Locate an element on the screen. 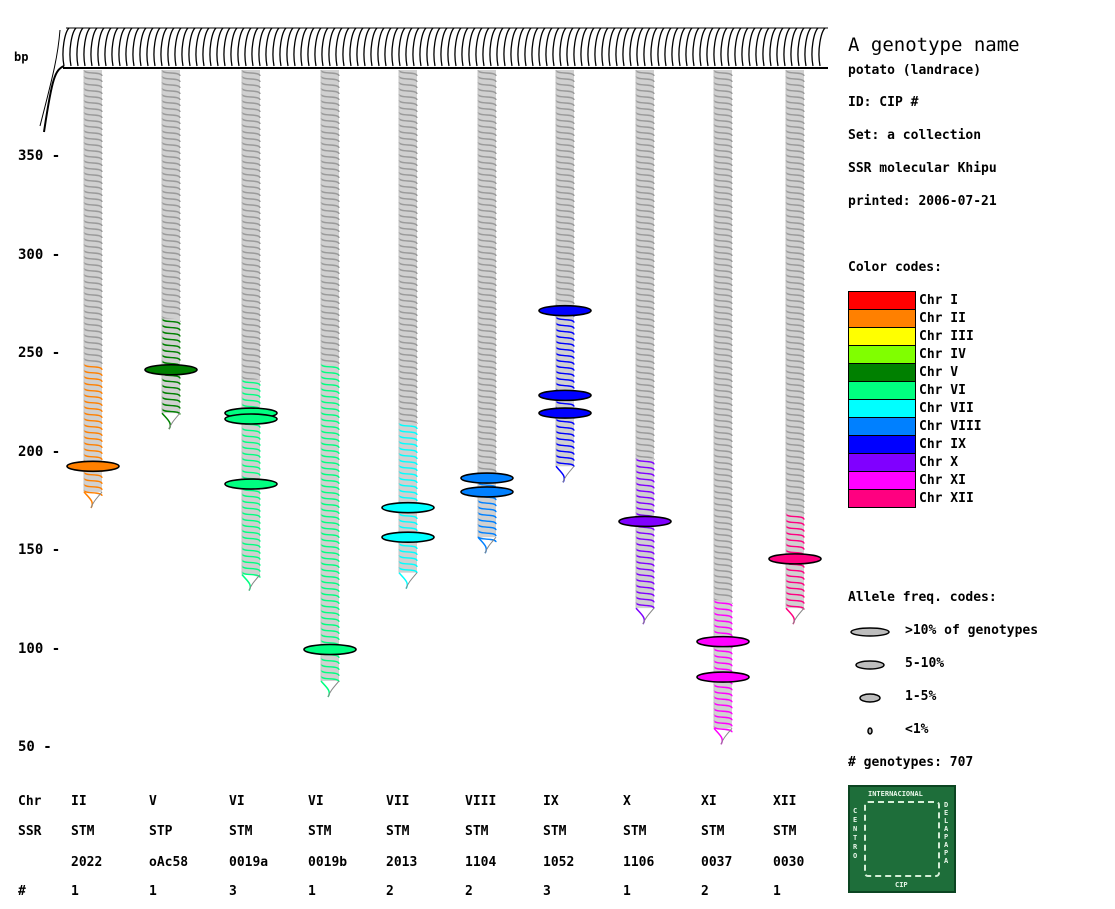 The image size is (1115, 909). legend-row: Chr II is located at coordinates (915, 318).